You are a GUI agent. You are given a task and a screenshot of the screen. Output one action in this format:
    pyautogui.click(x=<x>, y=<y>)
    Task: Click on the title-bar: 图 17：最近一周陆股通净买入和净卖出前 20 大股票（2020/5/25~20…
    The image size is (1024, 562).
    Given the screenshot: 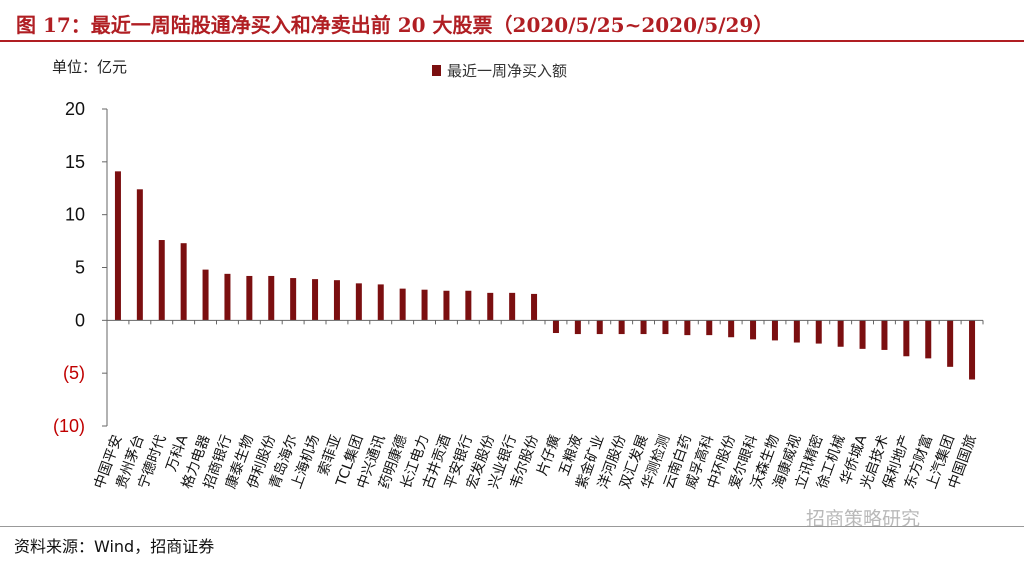 What is the action you would take?
    pyautogui.click(x=512, y=22)
    